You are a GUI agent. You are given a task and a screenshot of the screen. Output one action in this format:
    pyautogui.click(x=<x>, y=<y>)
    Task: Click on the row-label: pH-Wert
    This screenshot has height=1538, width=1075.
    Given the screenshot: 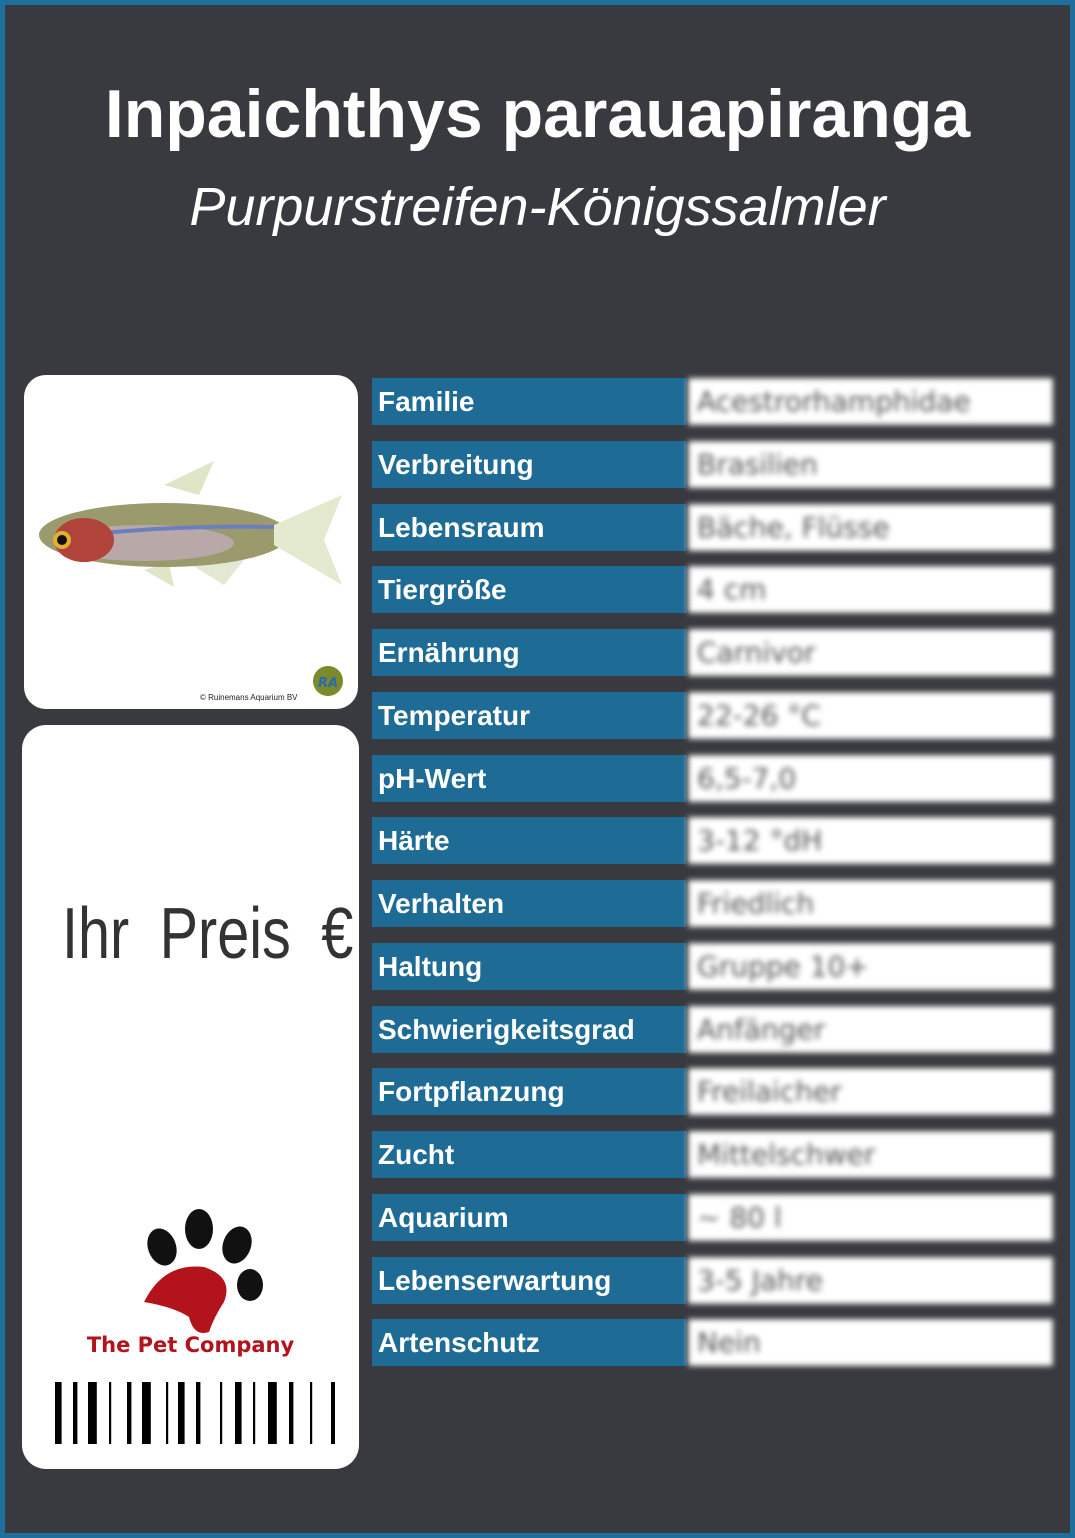 What is the action you would take?
    pyautogui.click(x=529, y=778)
    